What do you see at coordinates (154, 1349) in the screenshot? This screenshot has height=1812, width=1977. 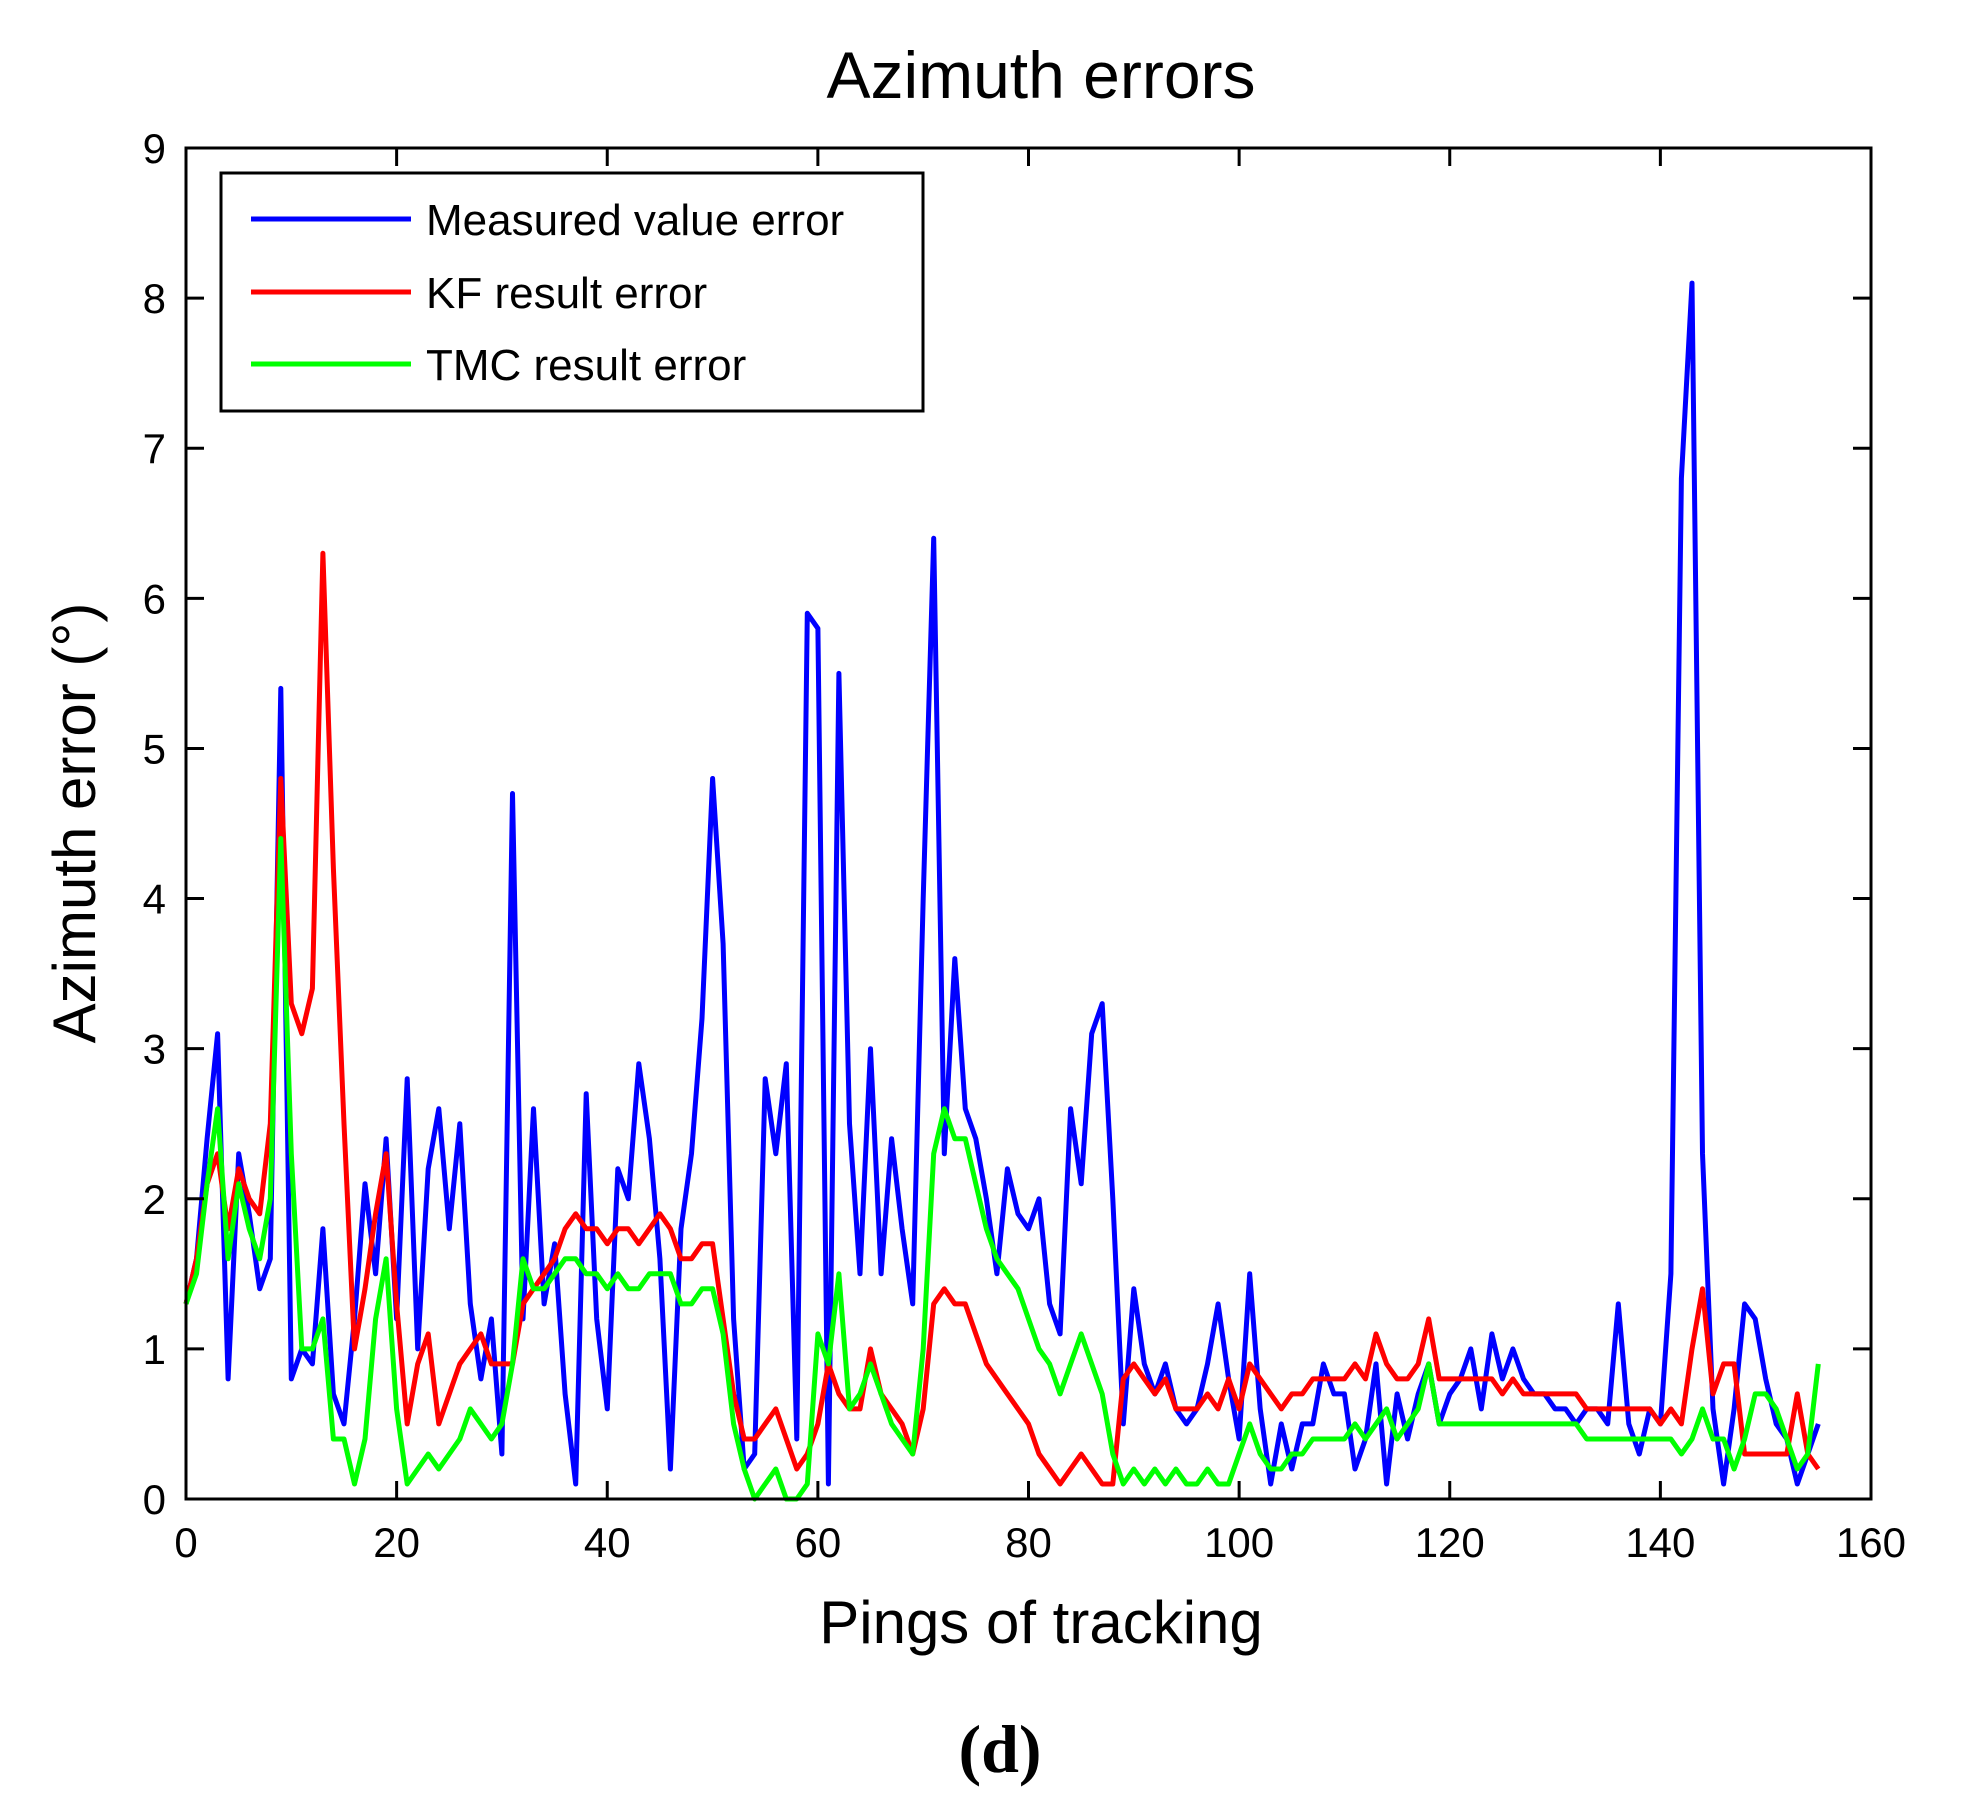 I see `y-tick-label: 1` at bounding box center [154, 1349].